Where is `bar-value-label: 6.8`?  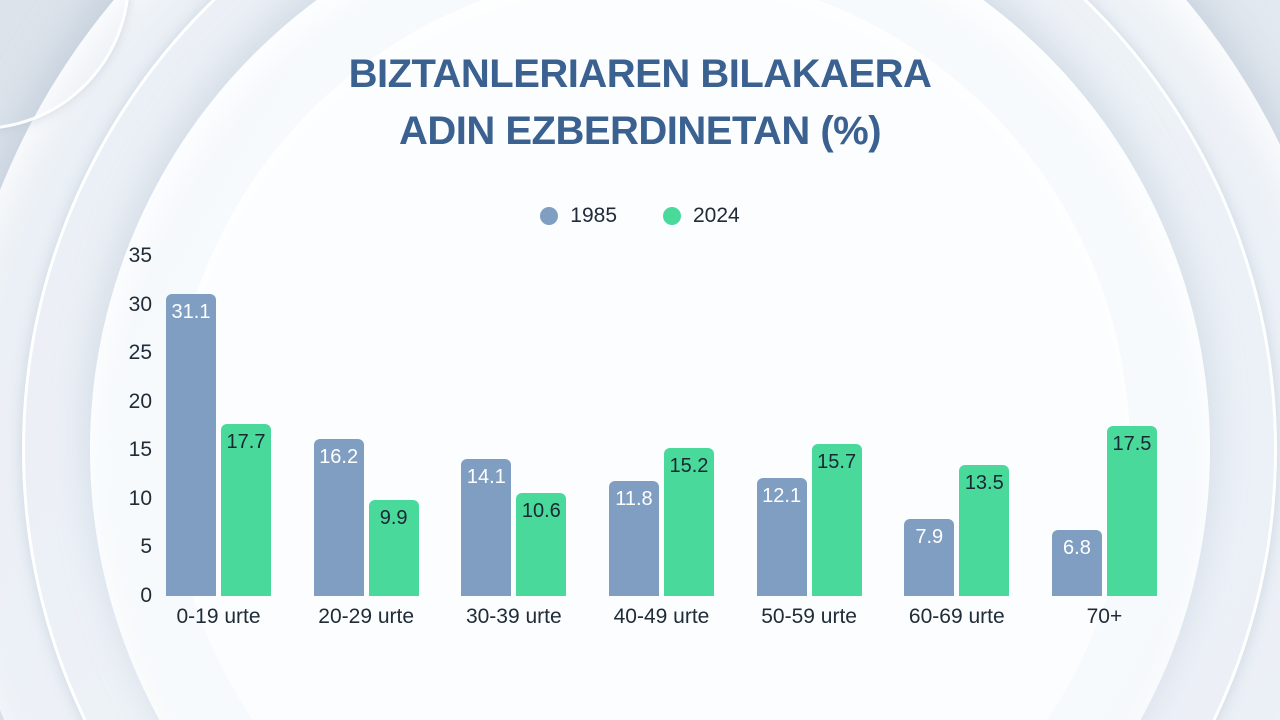
bar-value-label: 6.8 is located at coordinates (1077, 547).